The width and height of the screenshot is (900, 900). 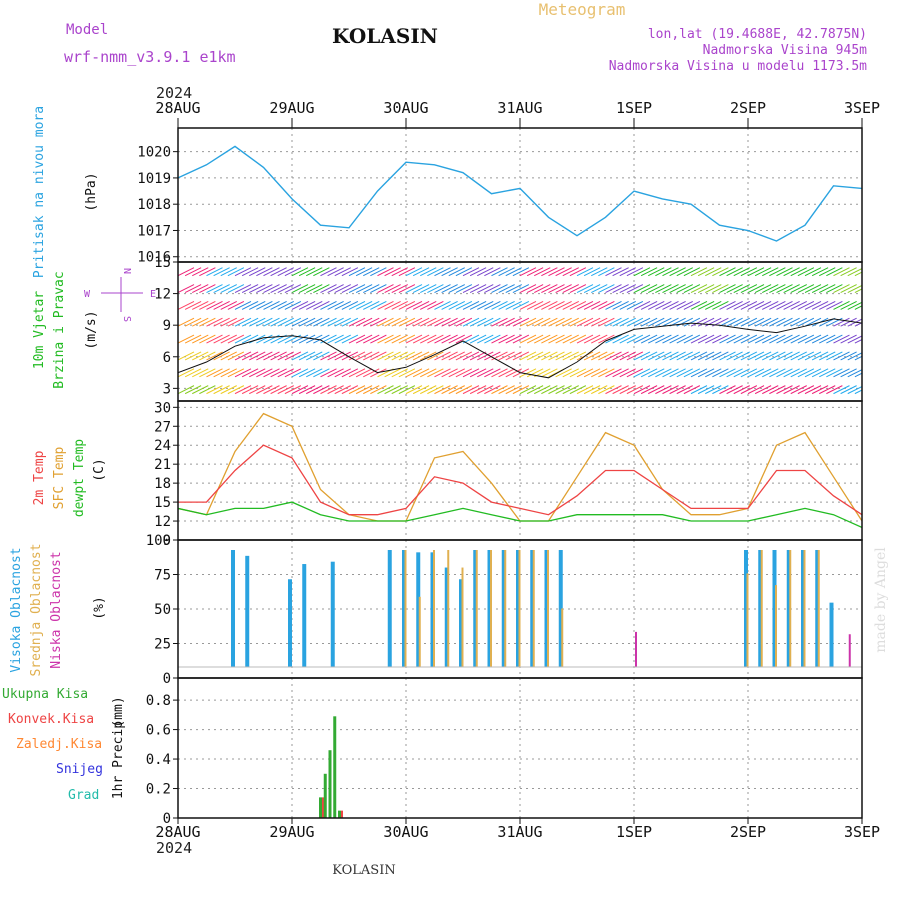 I want to click on y-tick-label: 1018, so click(x=154, y=205).